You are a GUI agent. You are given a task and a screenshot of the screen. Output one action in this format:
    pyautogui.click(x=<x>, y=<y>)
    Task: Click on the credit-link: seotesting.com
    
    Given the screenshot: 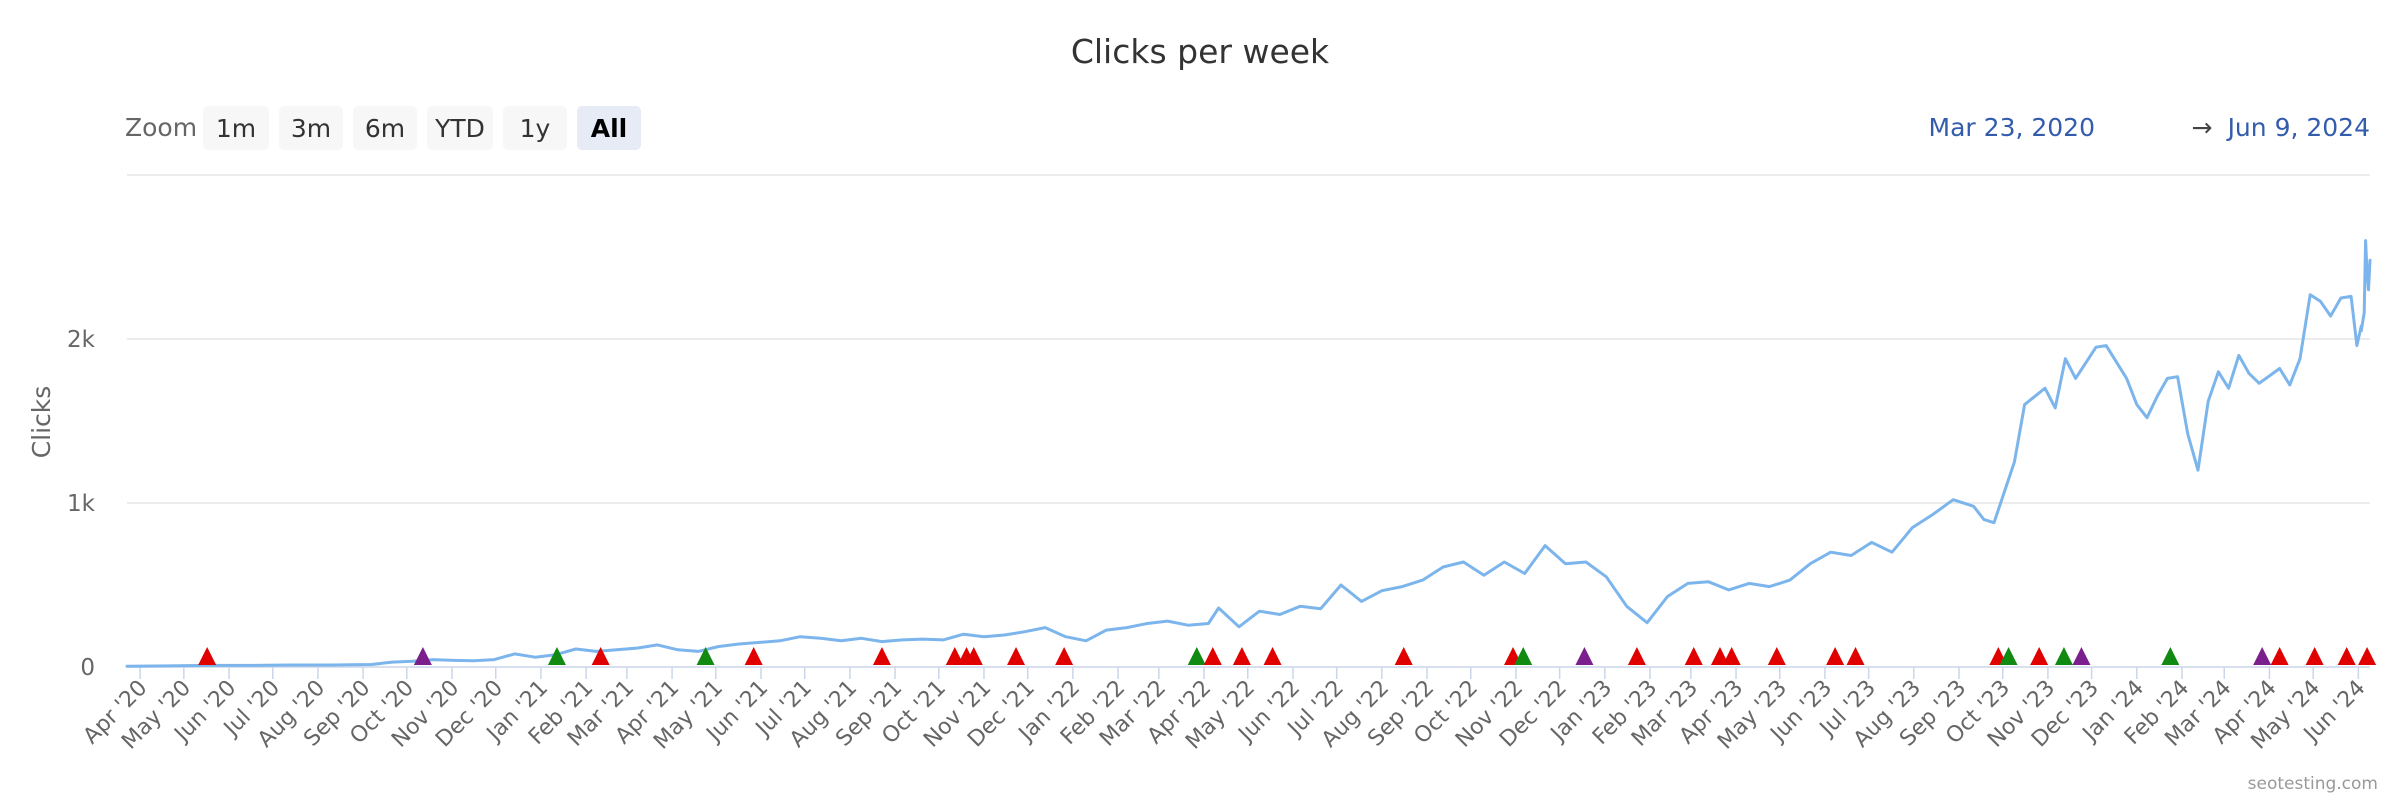 What is the action you would take?
    pyautogui.click(x=2313, y=784)
    